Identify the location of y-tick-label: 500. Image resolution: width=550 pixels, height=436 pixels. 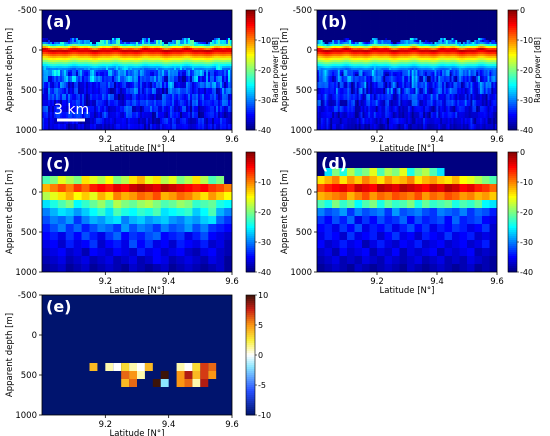
(29, 376).